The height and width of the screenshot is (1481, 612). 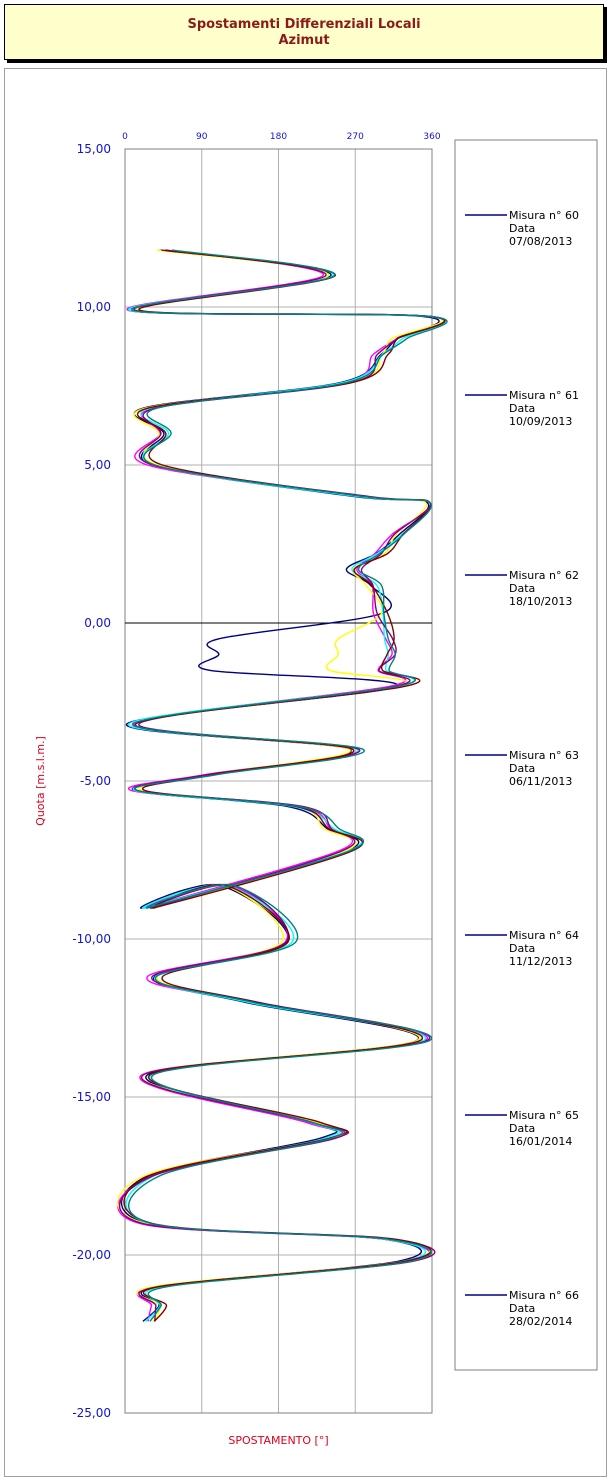 What do you see at coordinates (40, 781) in the screenshot?
I see `y-axis-label: Quota [m.s.l.m.]` at bounding box center [40, 781].